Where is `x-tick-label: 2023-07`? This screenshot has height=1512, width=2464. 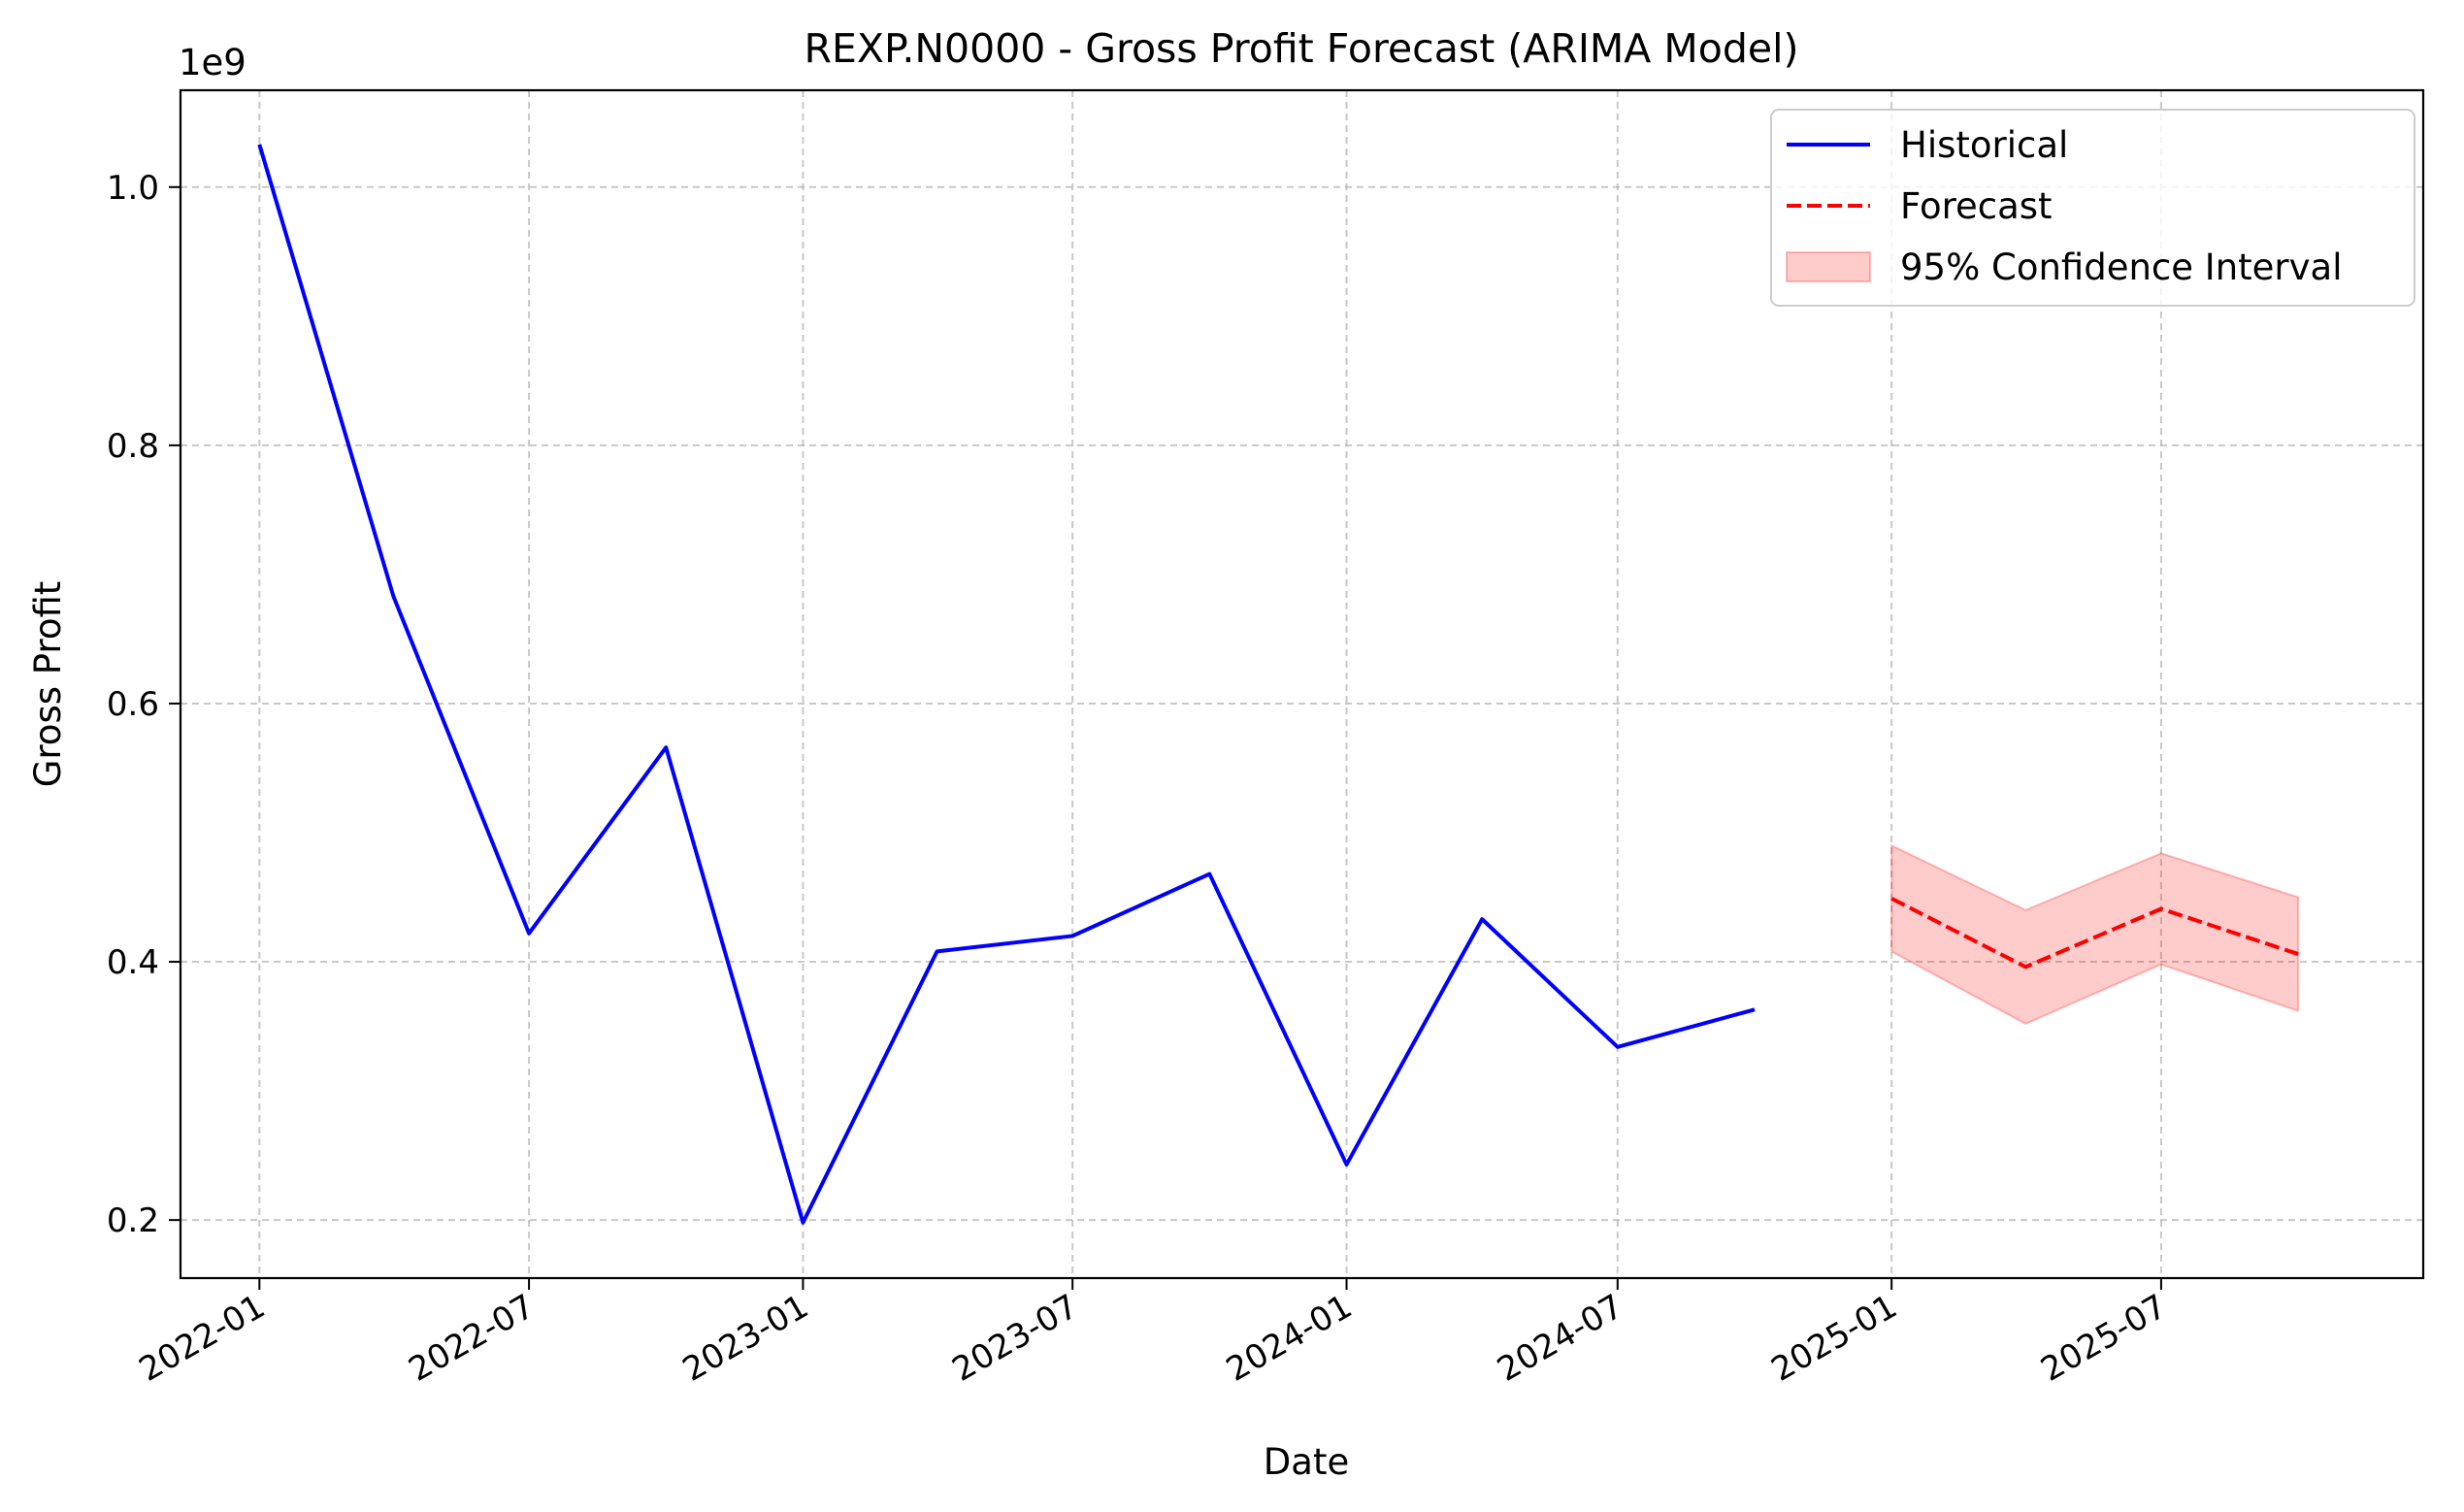 x-tick-label: 2023-07 is located at coordinates (1015, 1338).